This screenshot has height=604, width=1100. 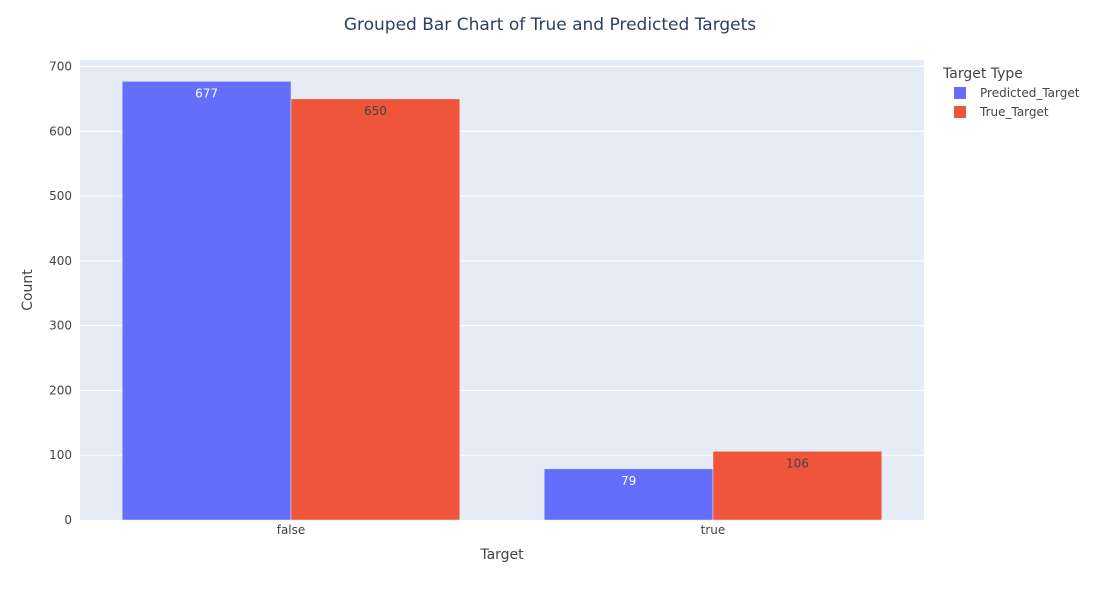 I want to click on bar-true-target-false, so click(x=375, y=309).